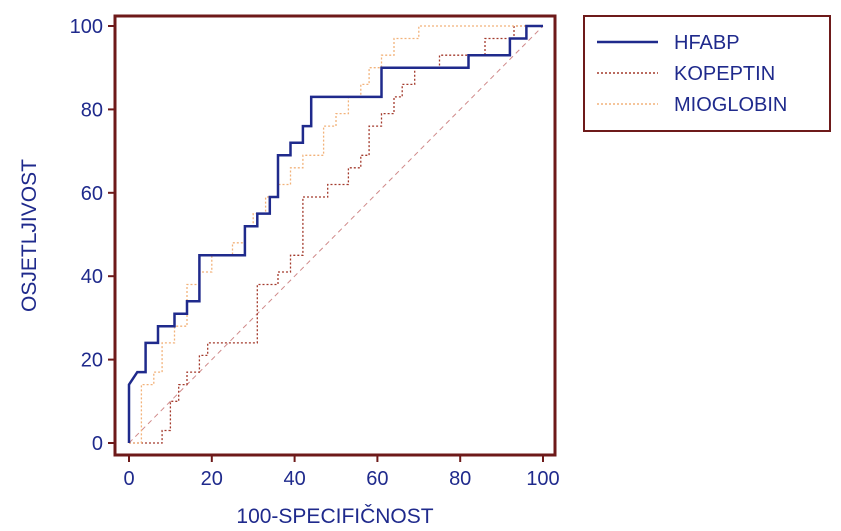  What do you see at coordinates (294, 479) in the screenshot?
I see `x-tick-label: 40` at bounding box center [294, 479].